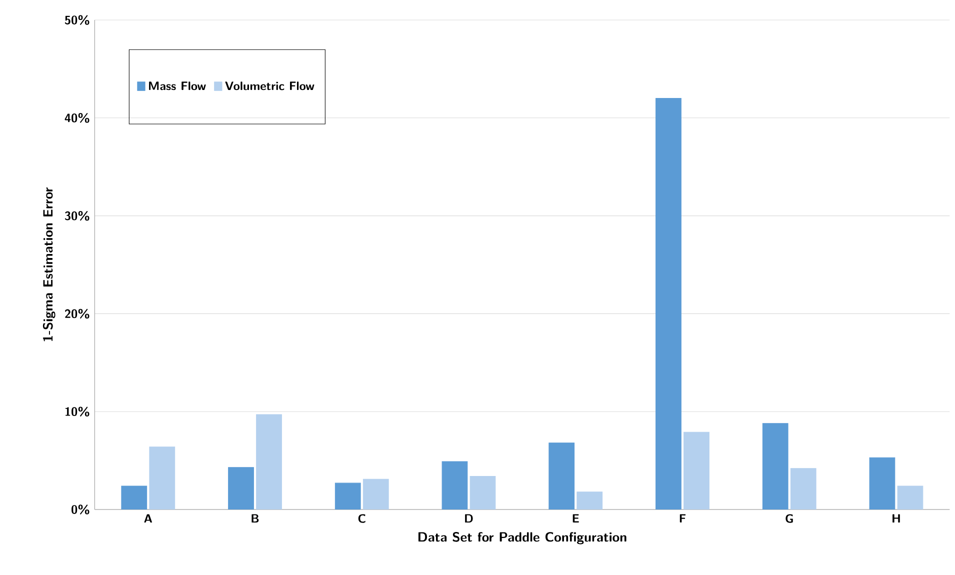  What do you see at coordinates (148, 518) in the screenshot?
I see `x-tick-label: A` at bounding box center [148, 518].